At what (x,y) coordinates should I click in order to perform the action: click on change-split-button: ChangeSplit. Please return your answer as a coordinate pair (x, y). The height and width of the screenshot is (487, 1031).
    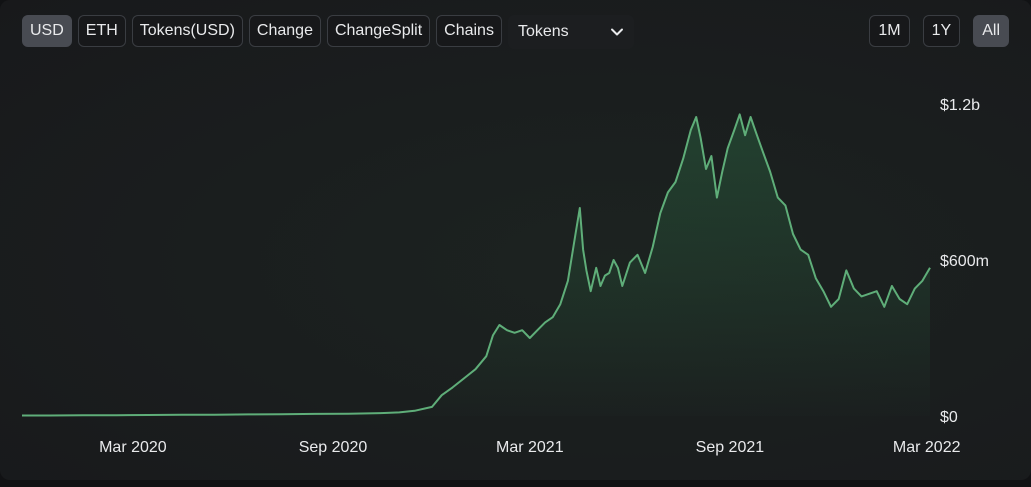
    Looking at the image, I should click on (378, 31).